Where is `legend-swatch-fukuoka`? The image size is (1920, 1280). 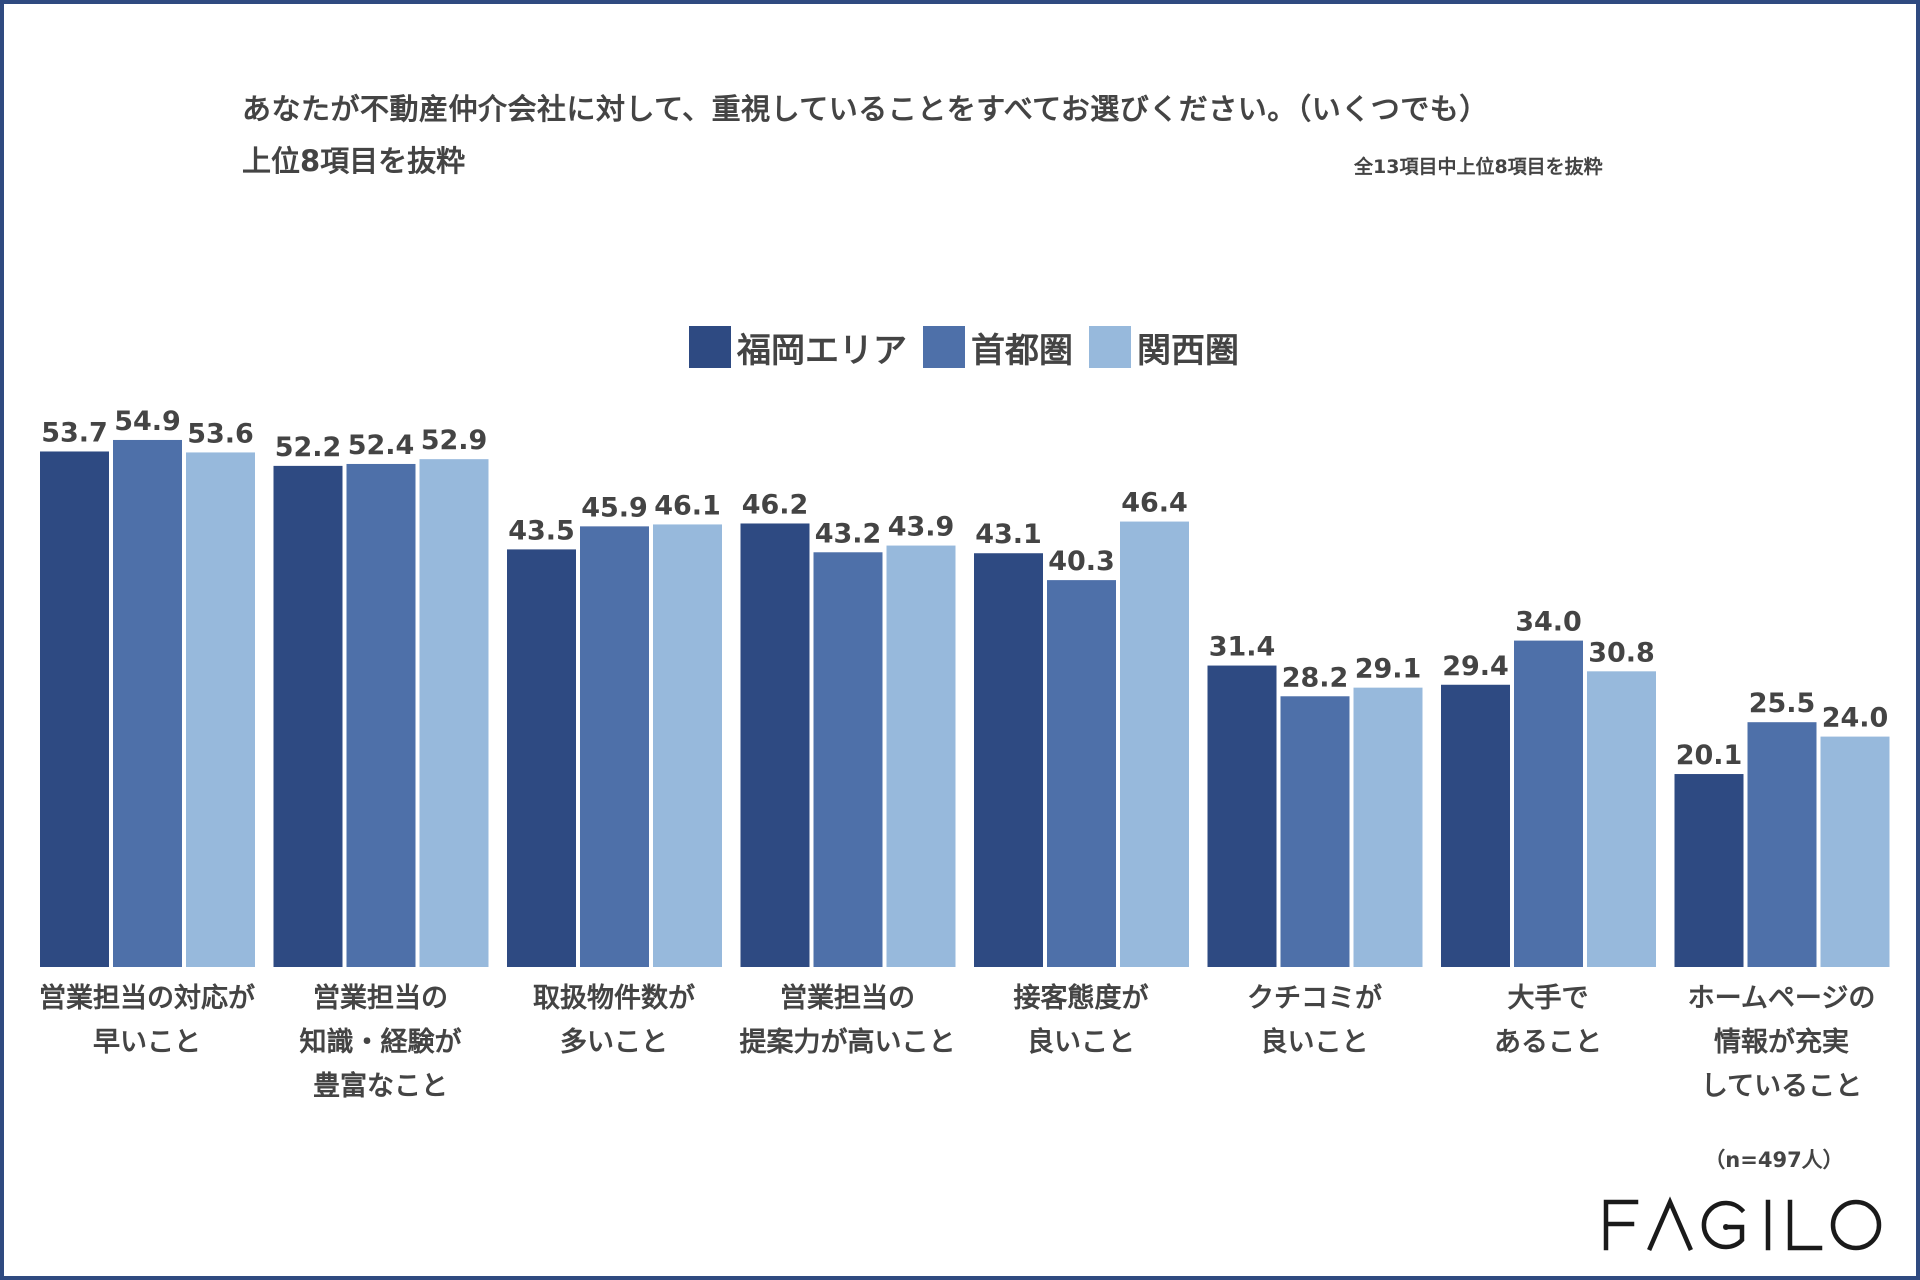 legend-swatch-fukuoka is located at coordinates (710, 347).